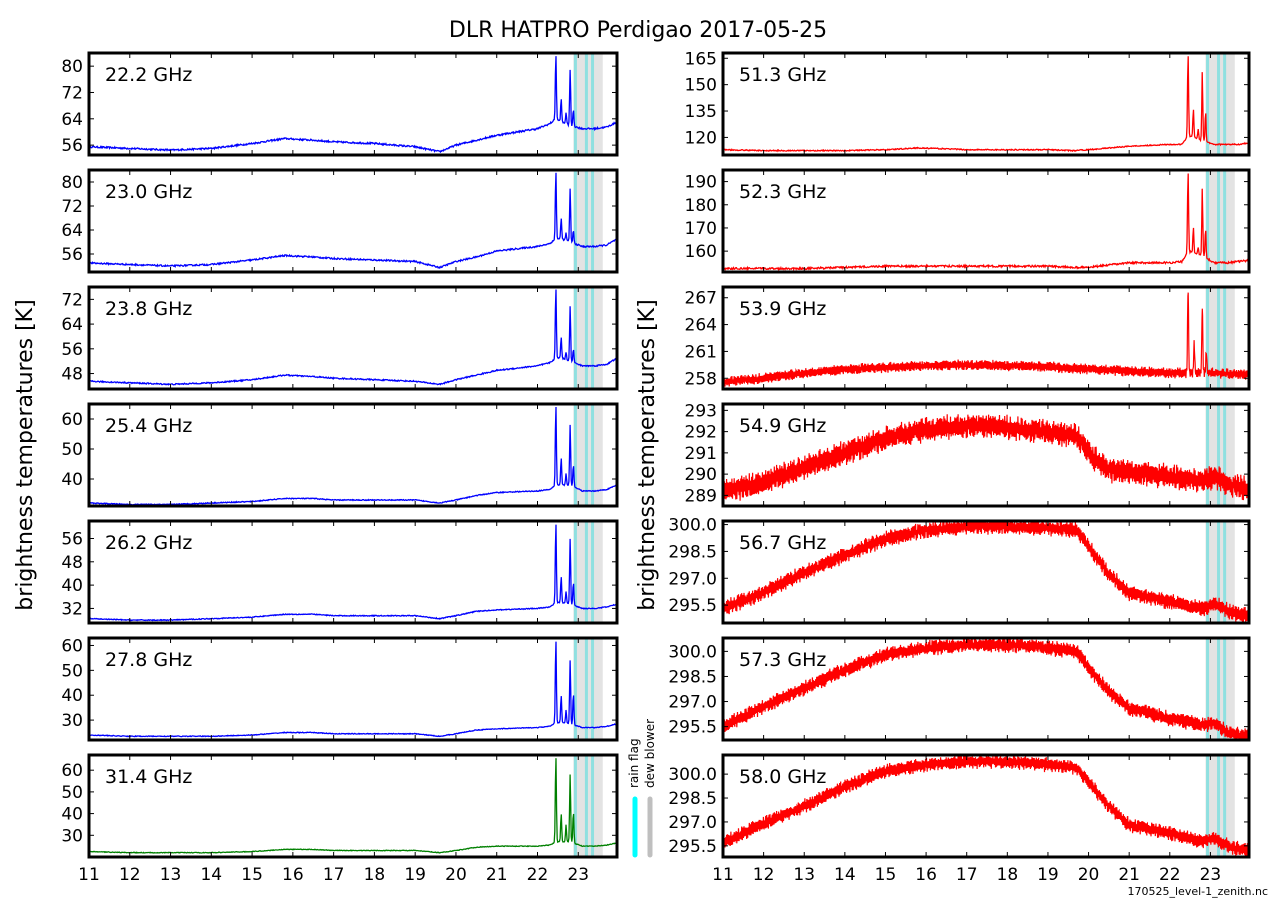 Image resolution: width=1275 pixels, height=900 pixels. I want to click on y-tick-label: 264, so click(701, 326).